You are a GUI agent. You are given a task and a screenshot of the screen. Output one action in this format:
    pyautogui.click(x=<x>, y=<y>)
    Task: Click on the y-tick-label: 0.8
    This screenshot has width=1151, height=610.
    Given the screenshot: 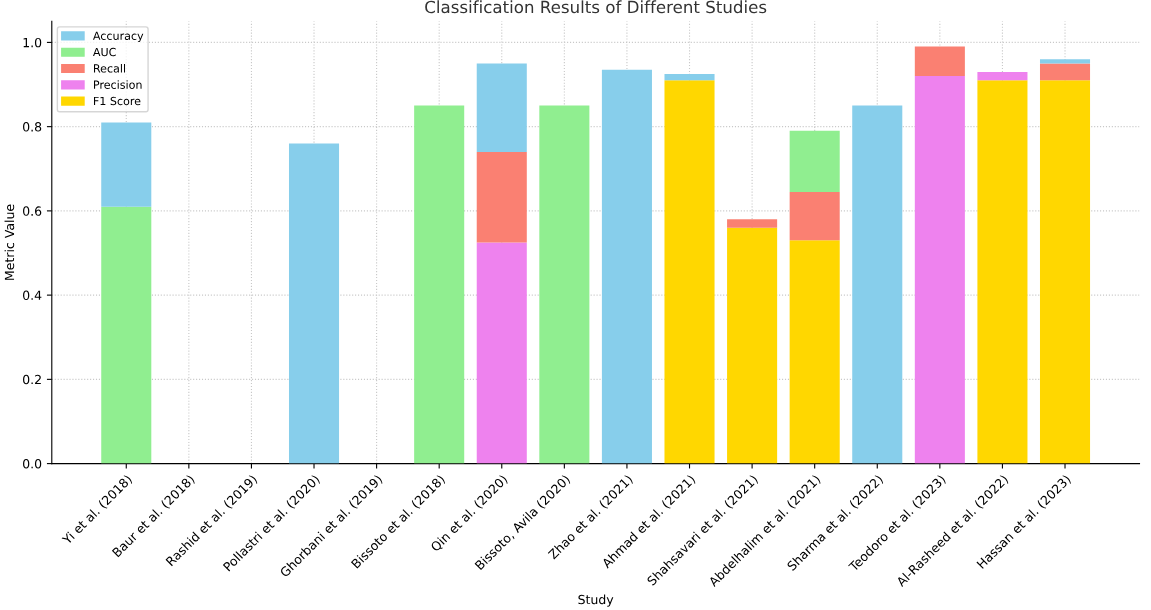 What is the action you would take?
    pyautogui.click(x=32, y=127)
    